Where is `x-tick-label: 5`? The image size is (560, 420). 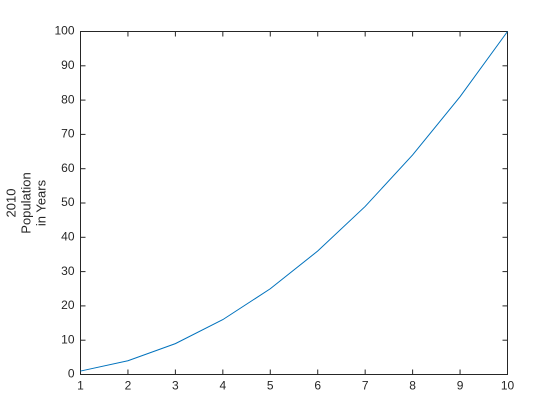
x-tick-label: 5 is located at coordinates (270, 386).